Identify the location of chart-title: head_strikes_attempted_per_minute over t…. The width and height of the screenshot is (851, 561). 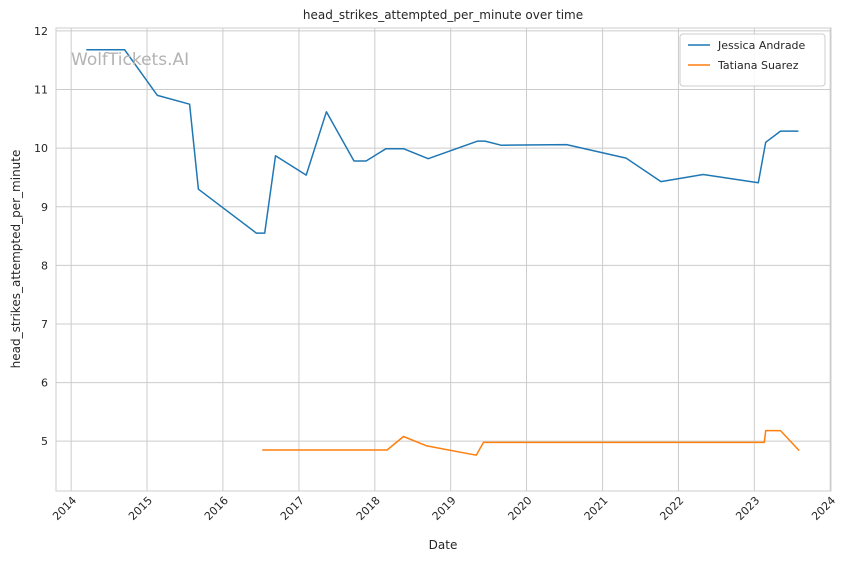
(443, 15).